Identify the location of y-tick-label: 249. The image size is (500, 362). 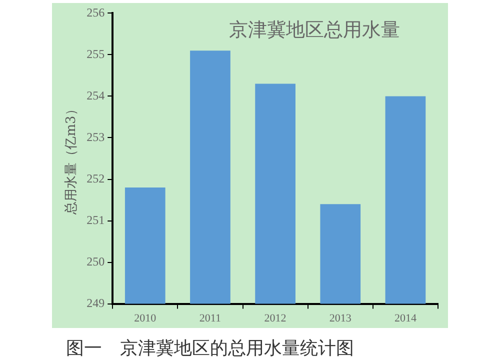
(95, 303).